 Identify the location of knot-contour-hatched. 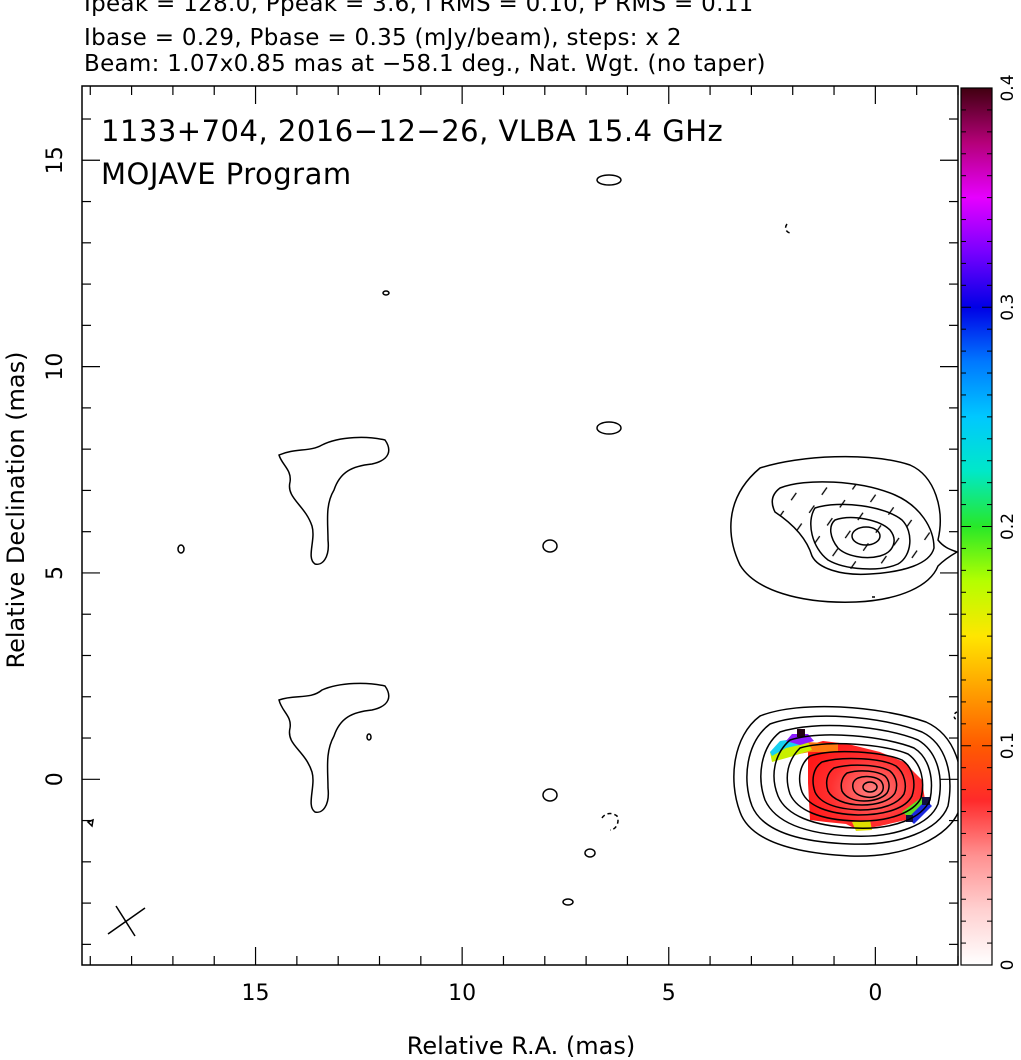
(853, 528).